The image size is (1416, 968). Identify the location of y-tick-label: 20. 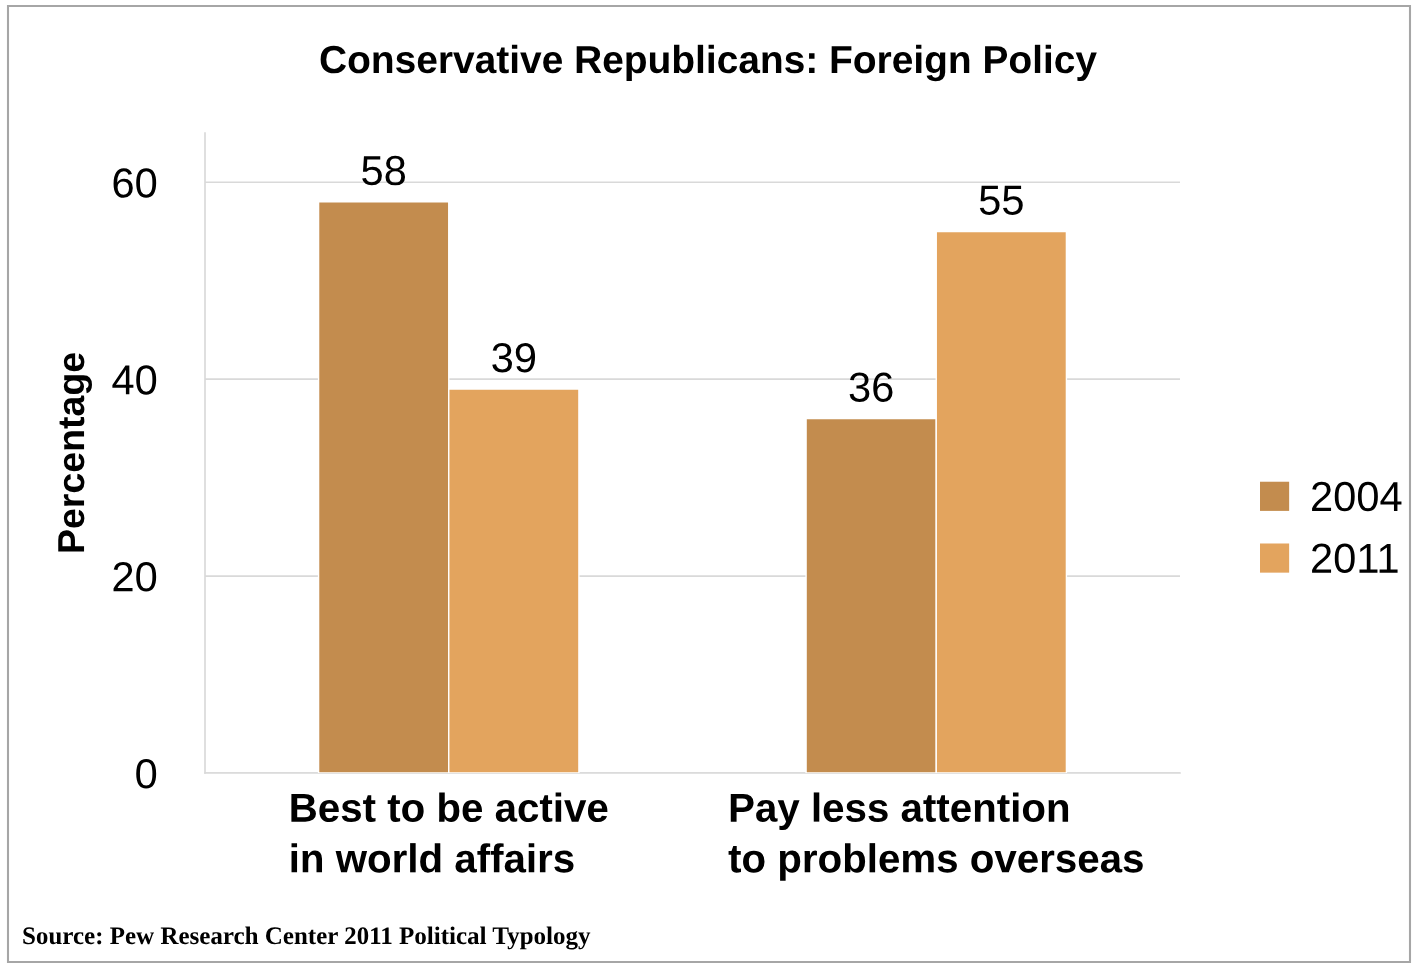
(135, 577).